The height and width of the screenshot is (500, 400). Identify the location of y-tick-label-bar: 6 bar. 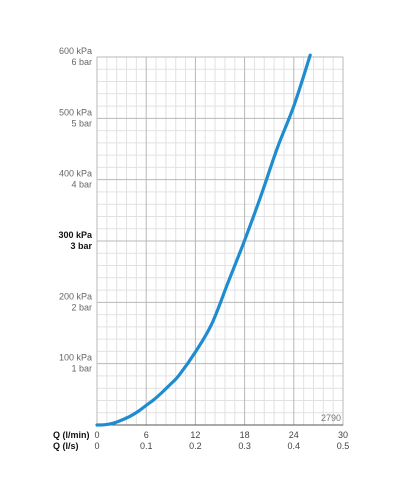
(81, 62).